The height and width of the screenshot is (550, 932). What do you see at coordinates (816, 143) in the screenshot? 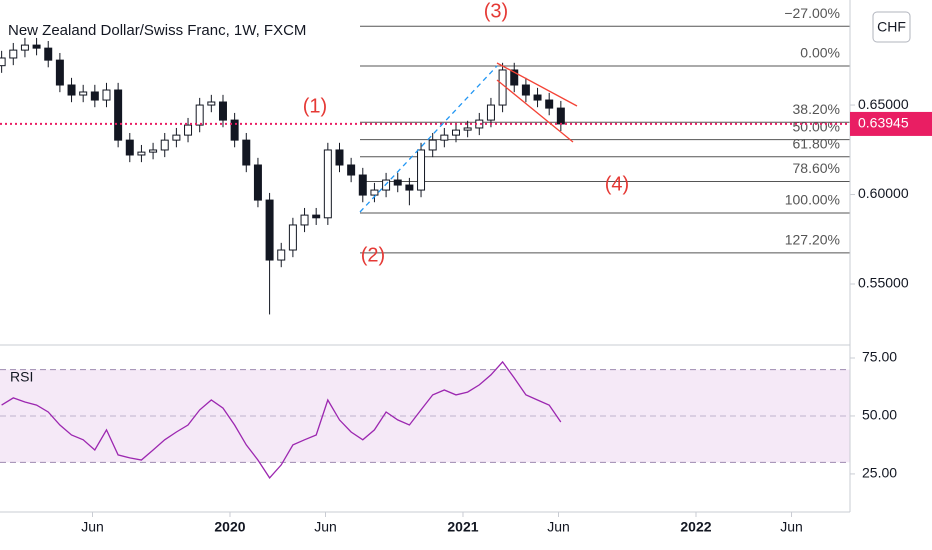
I see `fib-label: 61.80%` at bounding box center [816, 143].